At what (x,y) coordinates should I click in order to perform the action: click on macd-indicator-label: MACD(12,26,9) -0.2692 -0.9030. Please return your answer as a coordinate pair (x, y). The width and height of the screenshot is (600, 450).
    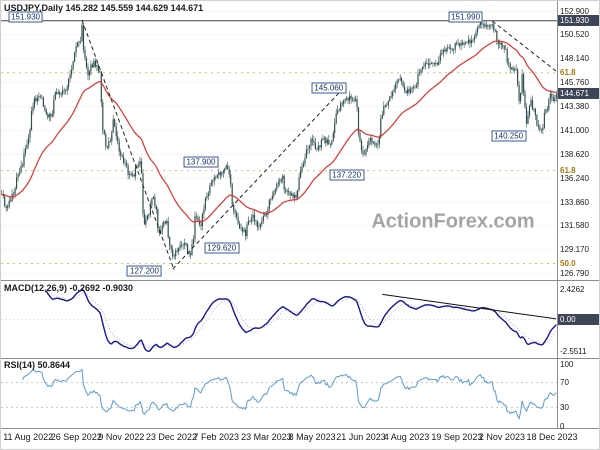
    Looking at the image, I should click on (69, 288).